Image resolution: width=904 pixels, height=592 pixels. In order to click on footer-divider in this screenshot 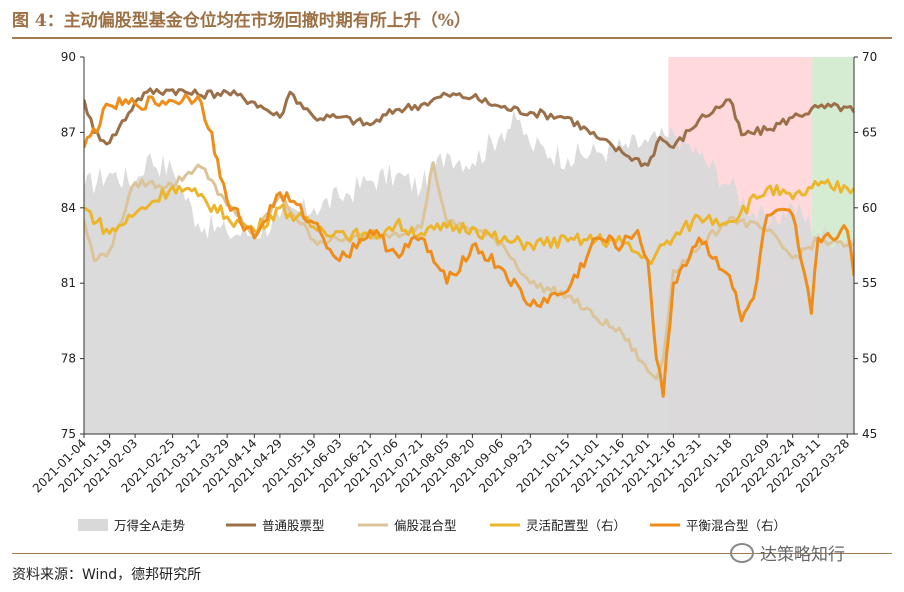, I will do `click(452, 553)`.